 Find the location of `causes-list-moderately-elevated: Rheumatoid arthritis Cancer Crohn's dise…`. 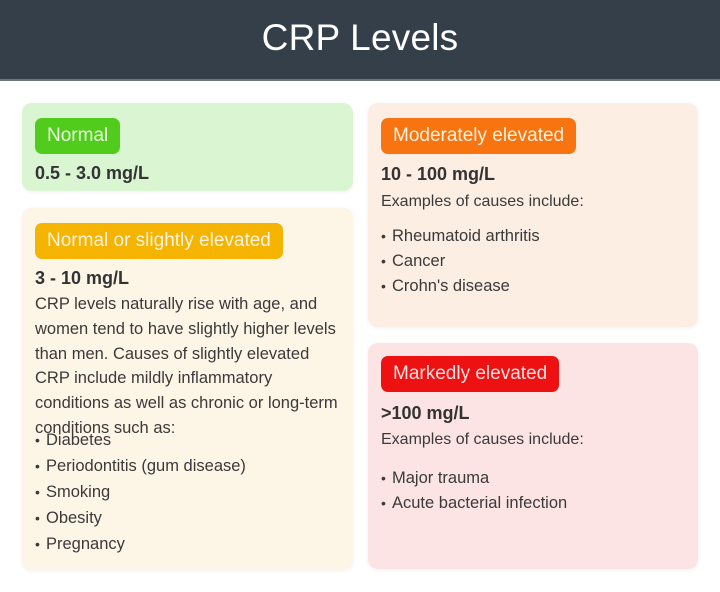

causes-list-moderately-elevated: Rheumatoid arthritis Cancer Crohn's dise… is located at coordinates (460, 264).